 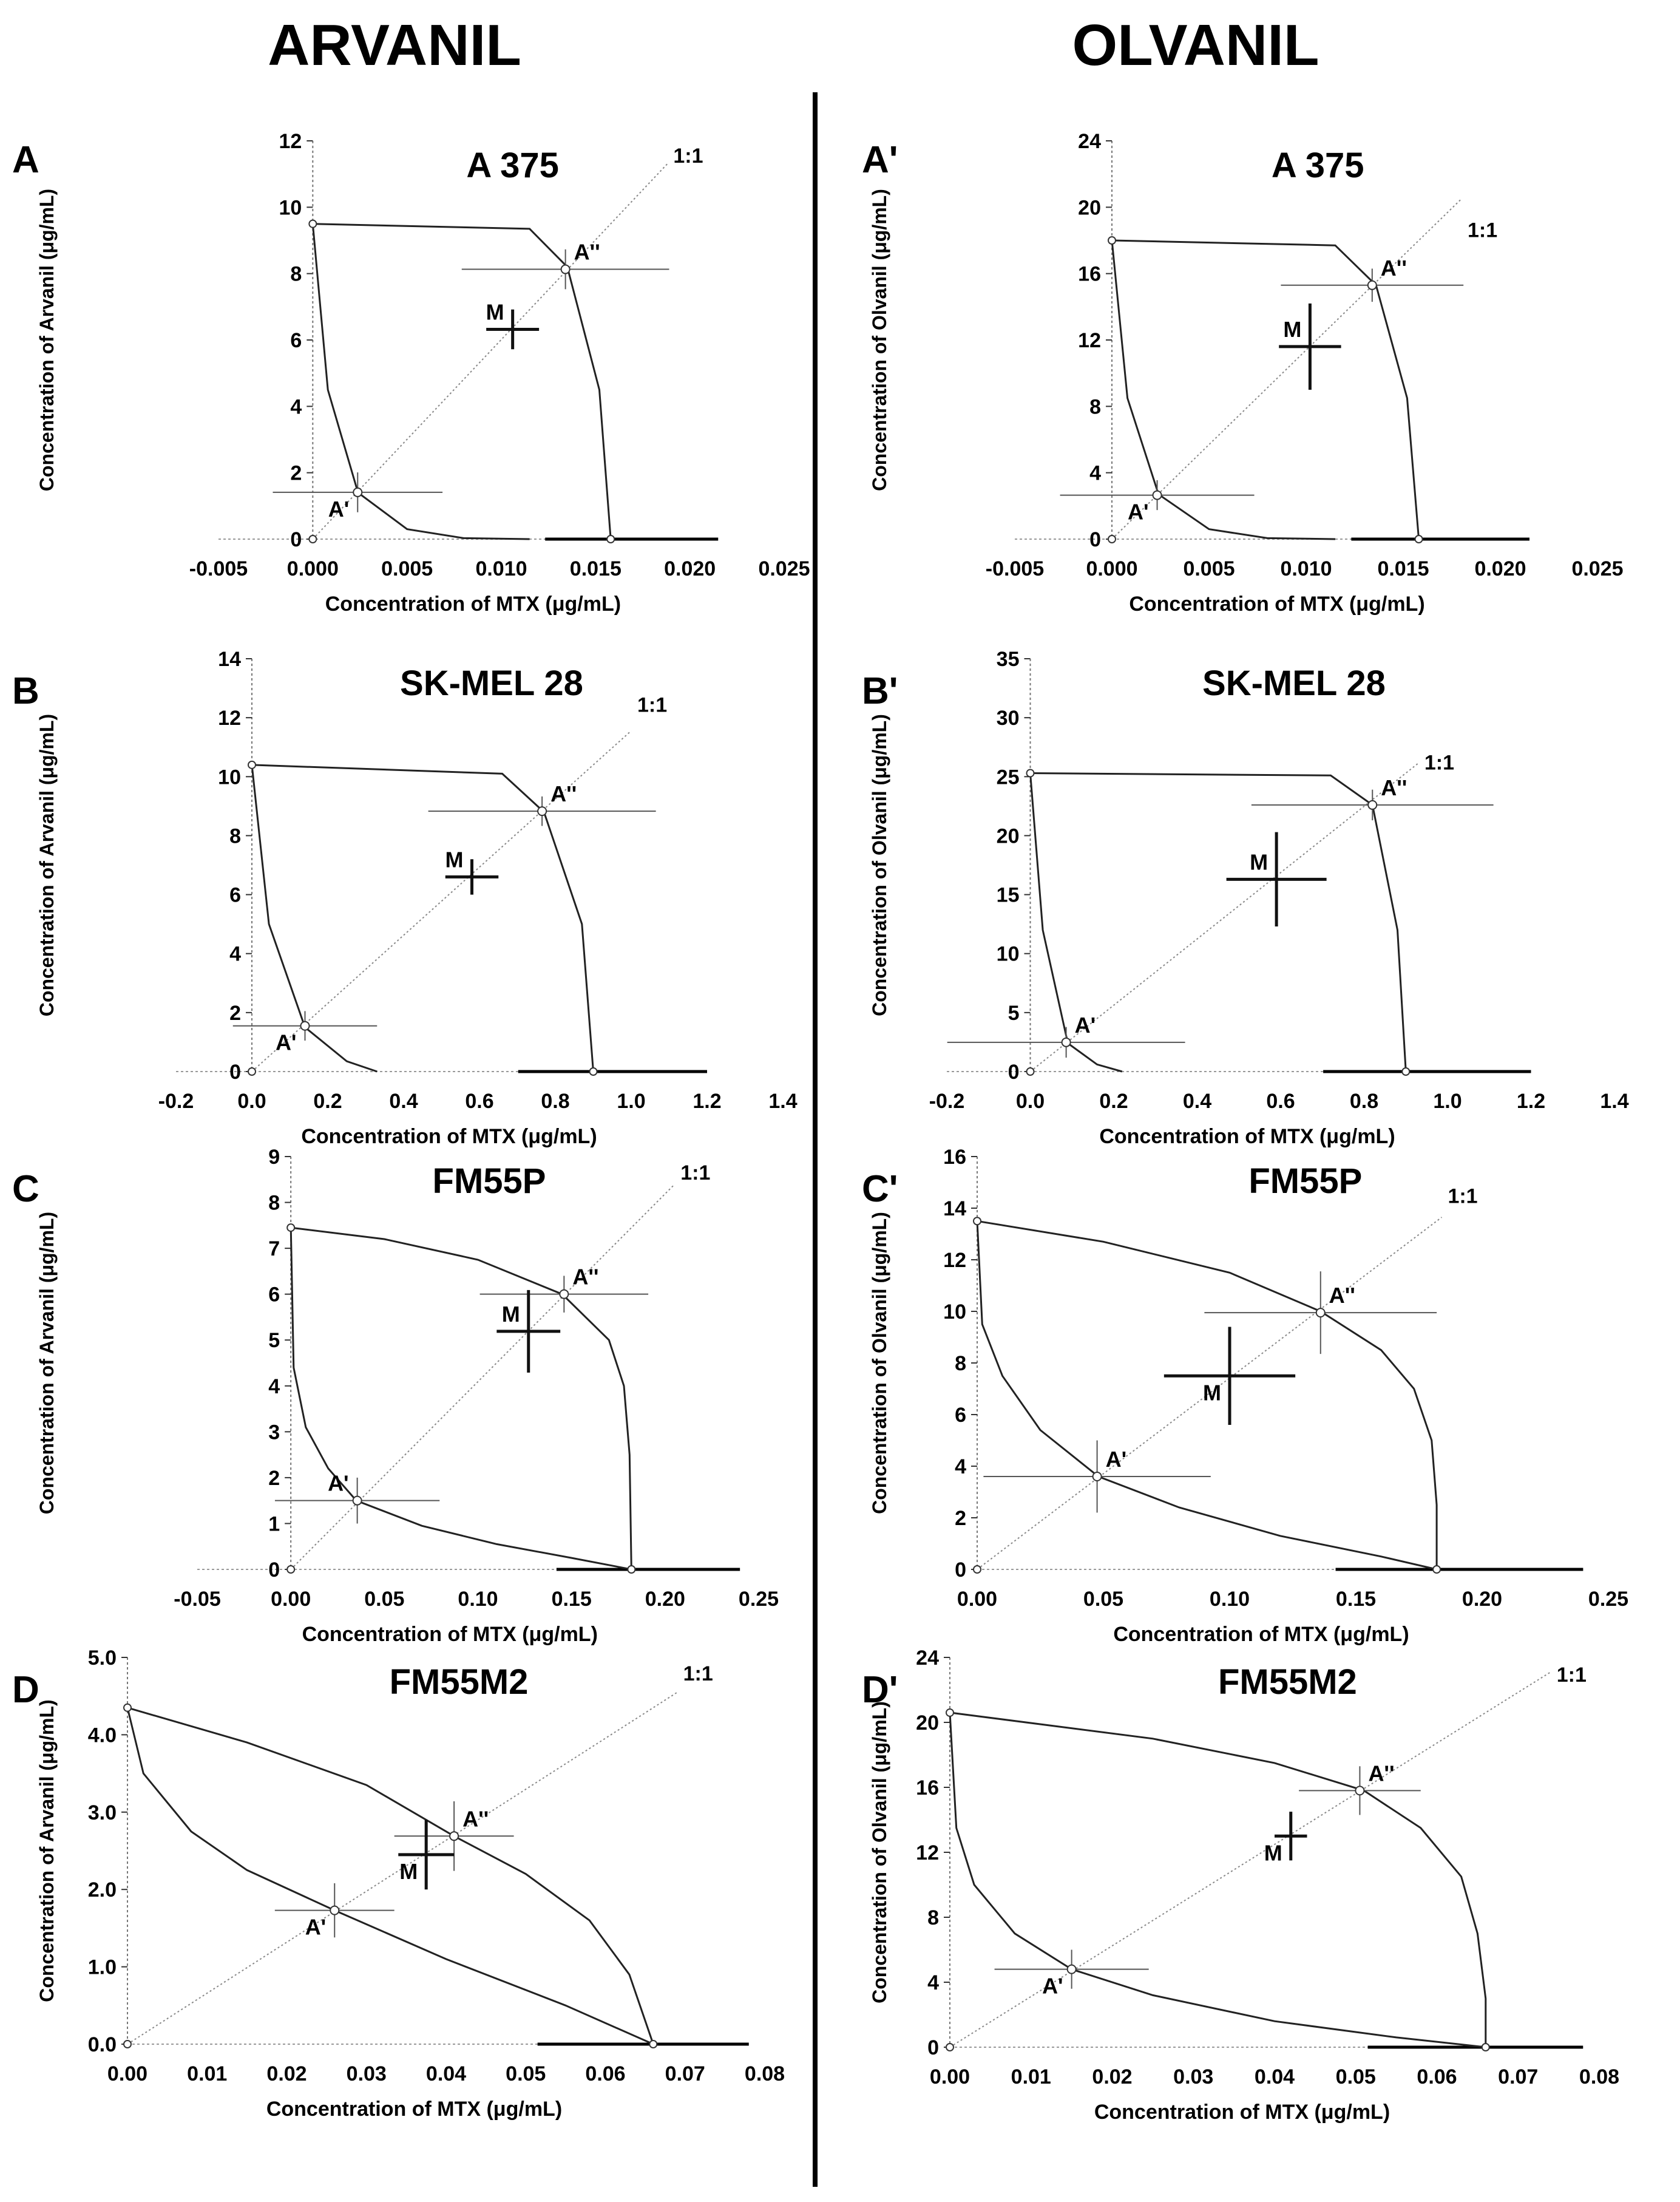 I want to click on x-tick-label: 0.25, so click(x=1608, y=1599).